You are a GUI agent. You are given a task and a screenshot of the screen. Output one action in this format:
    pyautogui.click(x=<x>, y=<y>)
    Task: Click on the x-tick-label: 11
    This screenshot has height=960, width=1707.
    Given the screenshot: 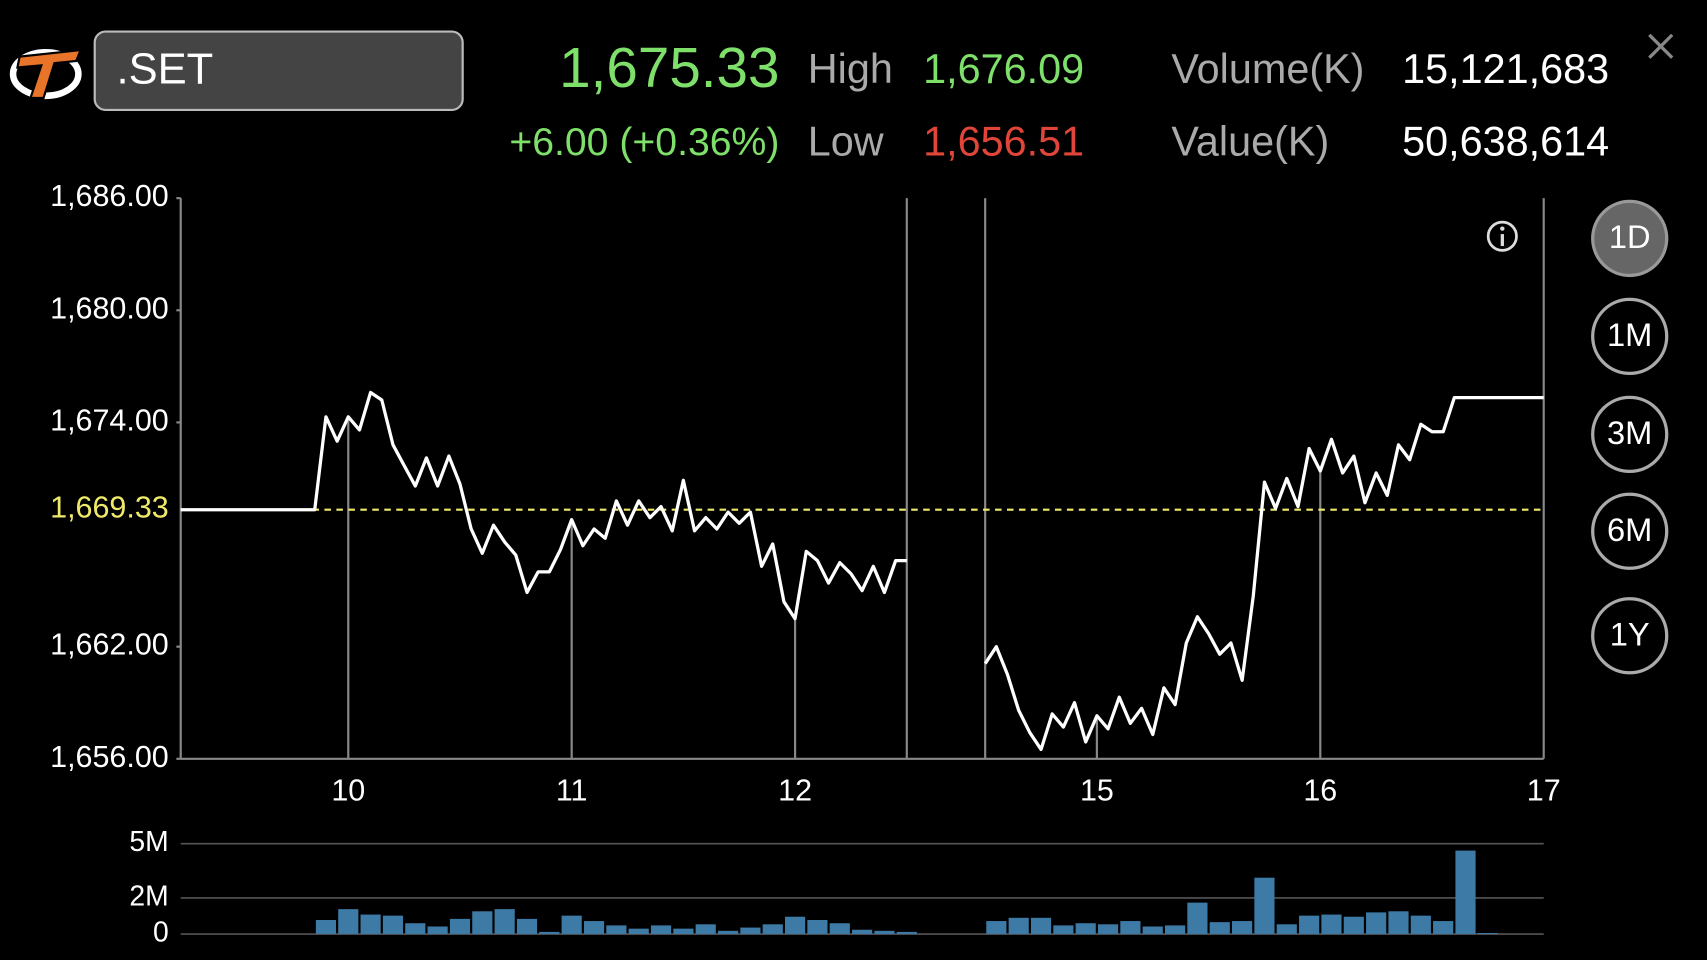 What is the action you would take?
    pyautogui.click(x=572, y=791)
    